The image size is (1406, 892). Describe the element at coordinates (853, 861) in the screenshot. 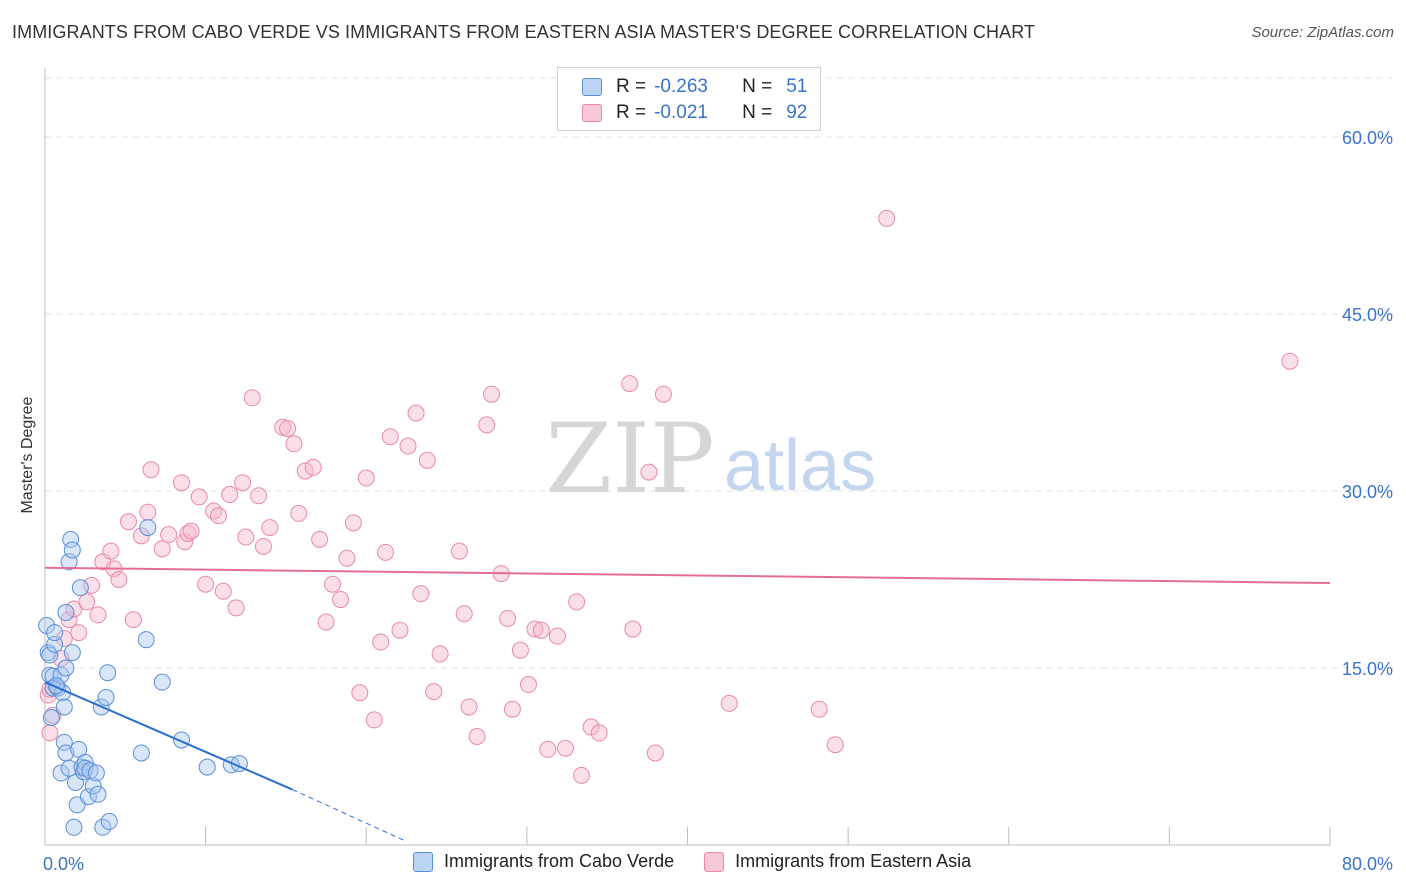

I see `series-name-eastern-asia: Immigrants from Eastern Asia` at that location.